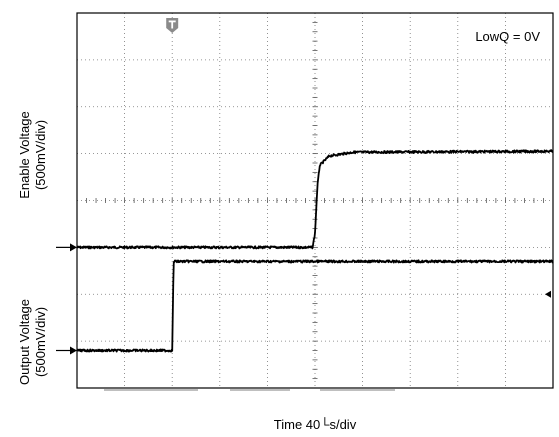 The height and width of the screenshot is (437, 559). Describe the element at coordinates (172, 25) in the screenshot. I see `trigger-t-icon` at that location.